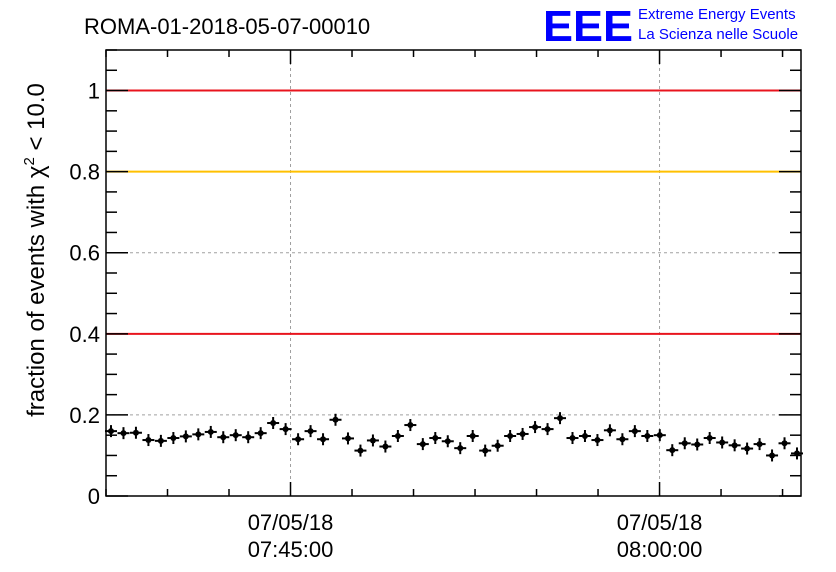  I want to click on data-points, so click(454, 437).